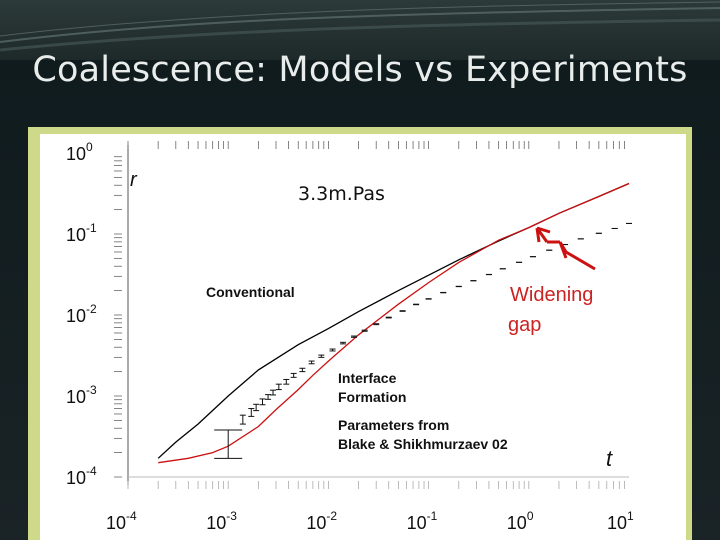 The image size is (720, 540). I want to click on y-tick-label: 10⁻⁴, so click(81, 476).